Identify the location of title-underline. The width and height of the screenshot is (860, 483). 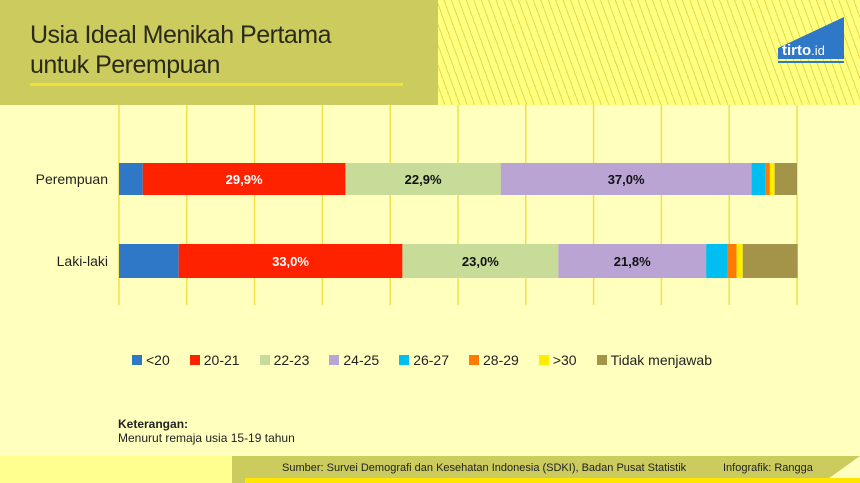
(216, 84).